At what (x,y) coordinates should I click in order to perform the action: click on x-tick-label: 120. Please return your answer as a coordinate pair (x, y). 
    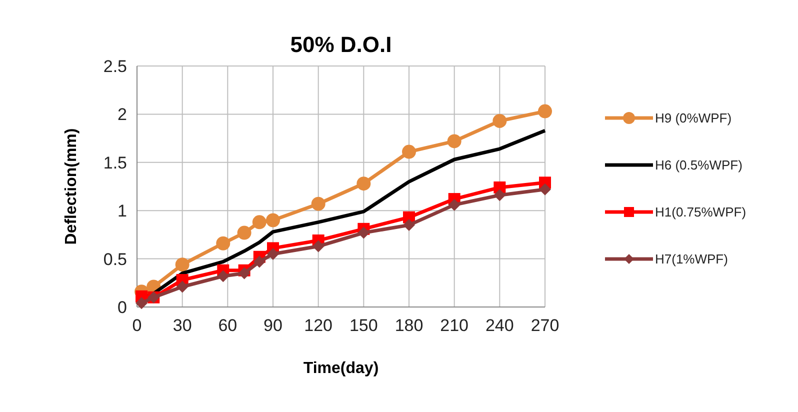
    Looking at the image, I should click on (318, 325).